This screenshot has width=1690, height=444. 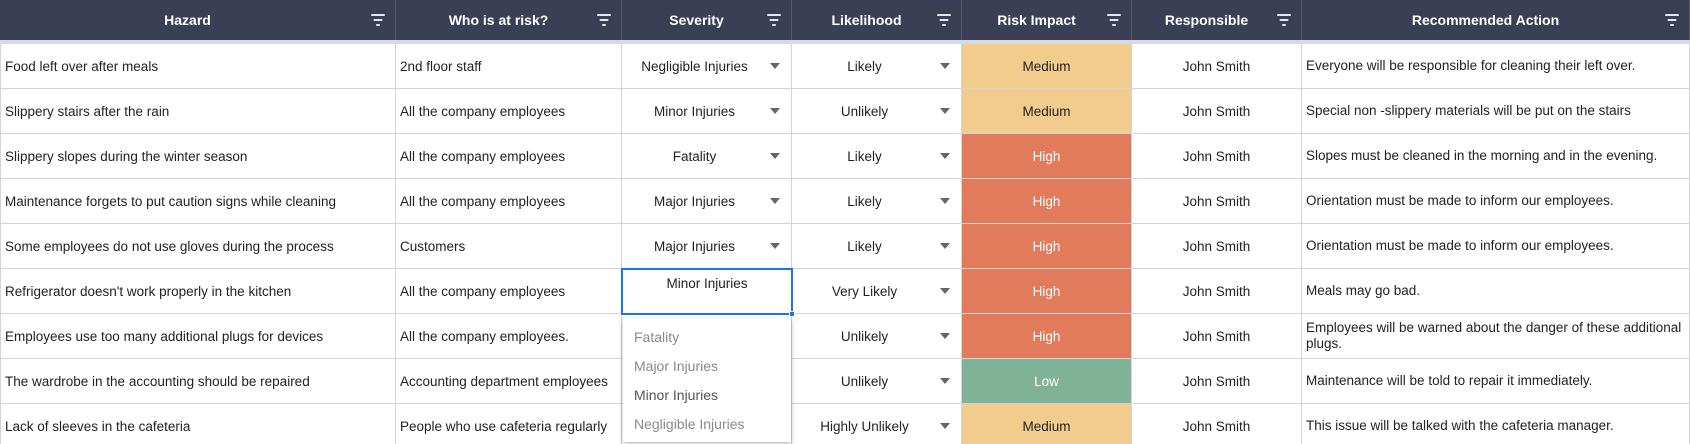 I want to click on cell-who-at-risk: People who use cafeteria regularly, so click(x=509, y=424).